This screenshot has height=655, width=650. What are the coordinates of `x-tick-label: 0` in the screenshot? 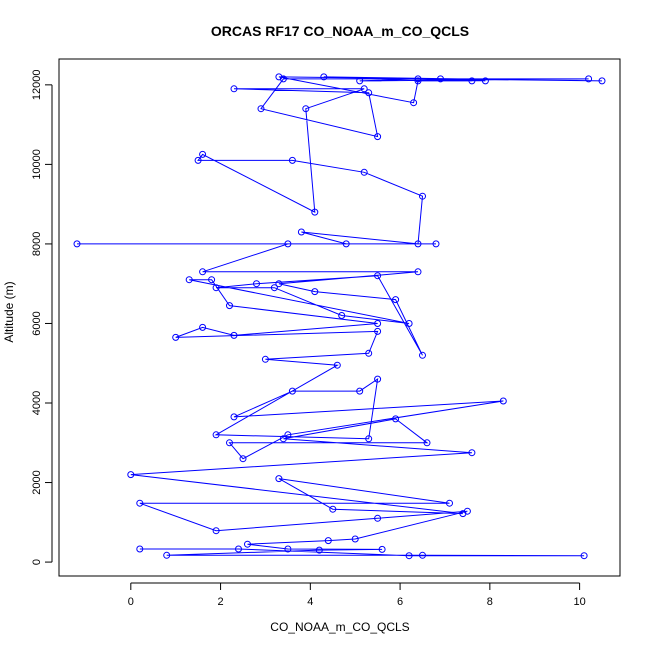 It's located at (131, 602).